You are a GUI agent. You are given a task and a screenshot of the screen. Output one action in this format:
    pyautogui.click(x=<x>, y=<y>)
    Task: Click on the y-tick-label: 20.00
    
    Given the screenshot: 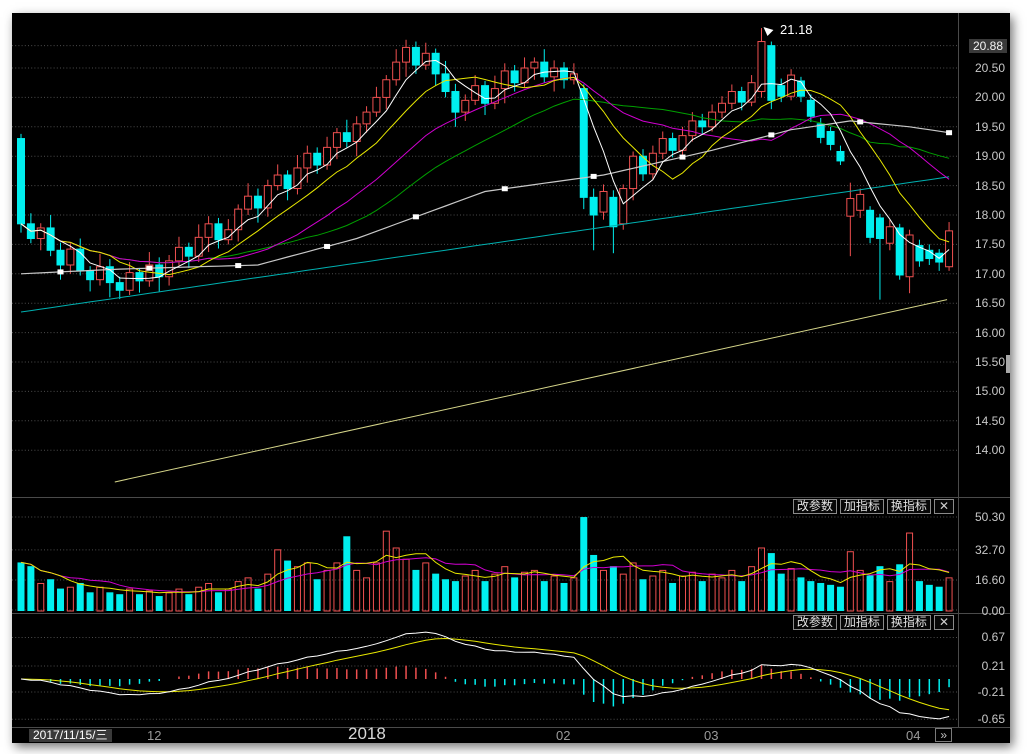 What is the action you would take?
    pyautogui.click(x=989, y=97)
    